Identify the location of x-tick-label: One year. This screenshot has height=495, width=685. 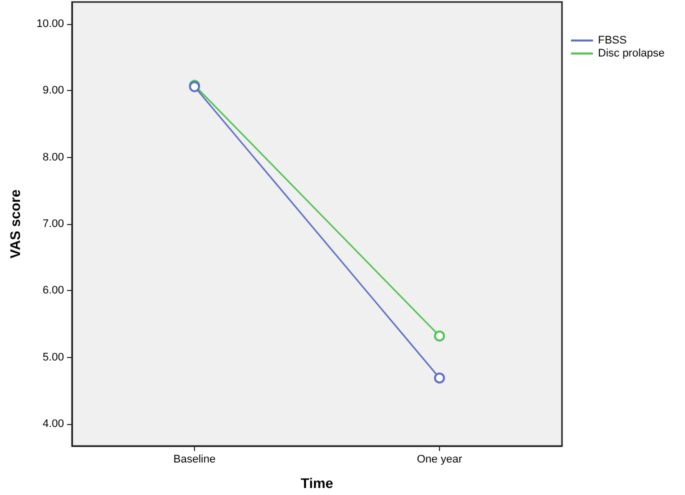
(439, 460).